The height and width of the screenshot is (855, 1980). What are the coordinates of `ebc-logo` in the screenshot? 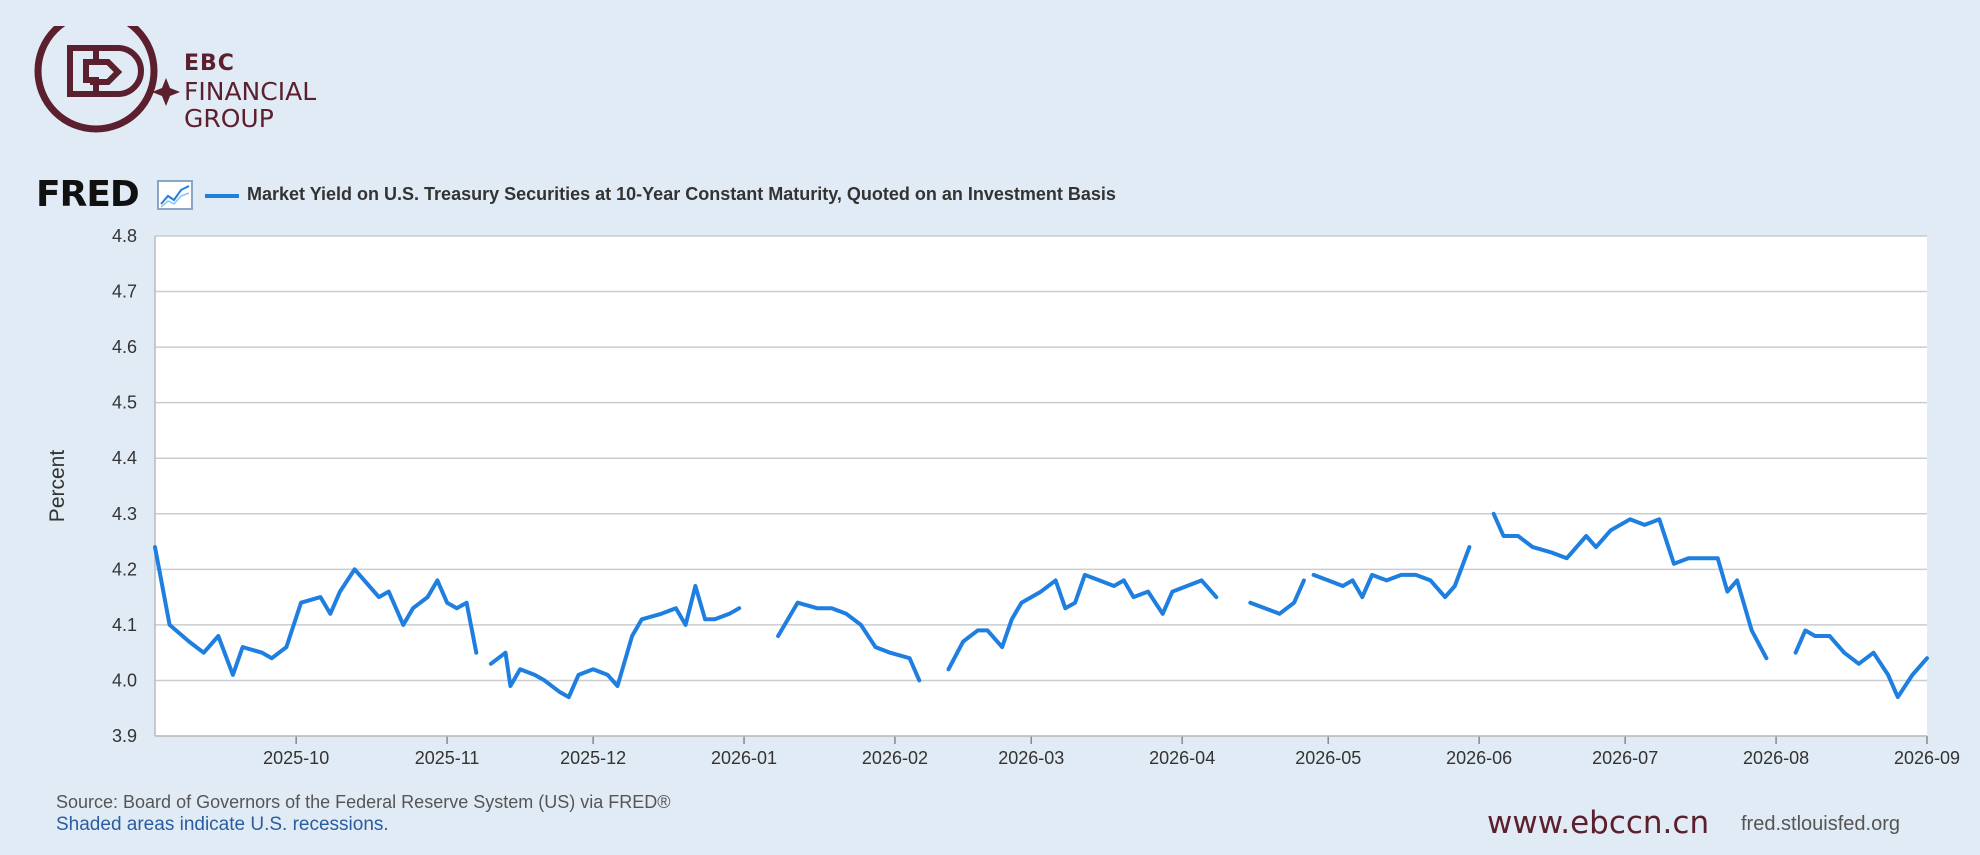 It's located at (107, 79).